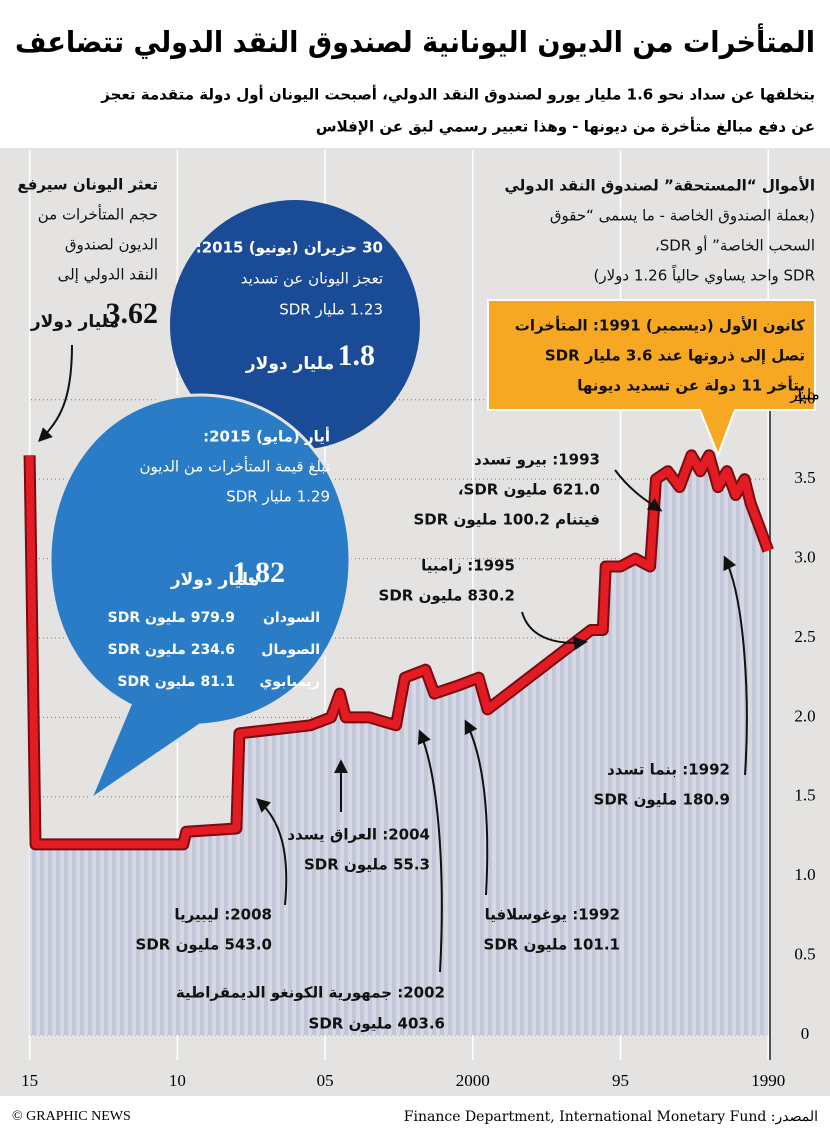  I want to click on x-tick-label: 95, so click(620, 1080).